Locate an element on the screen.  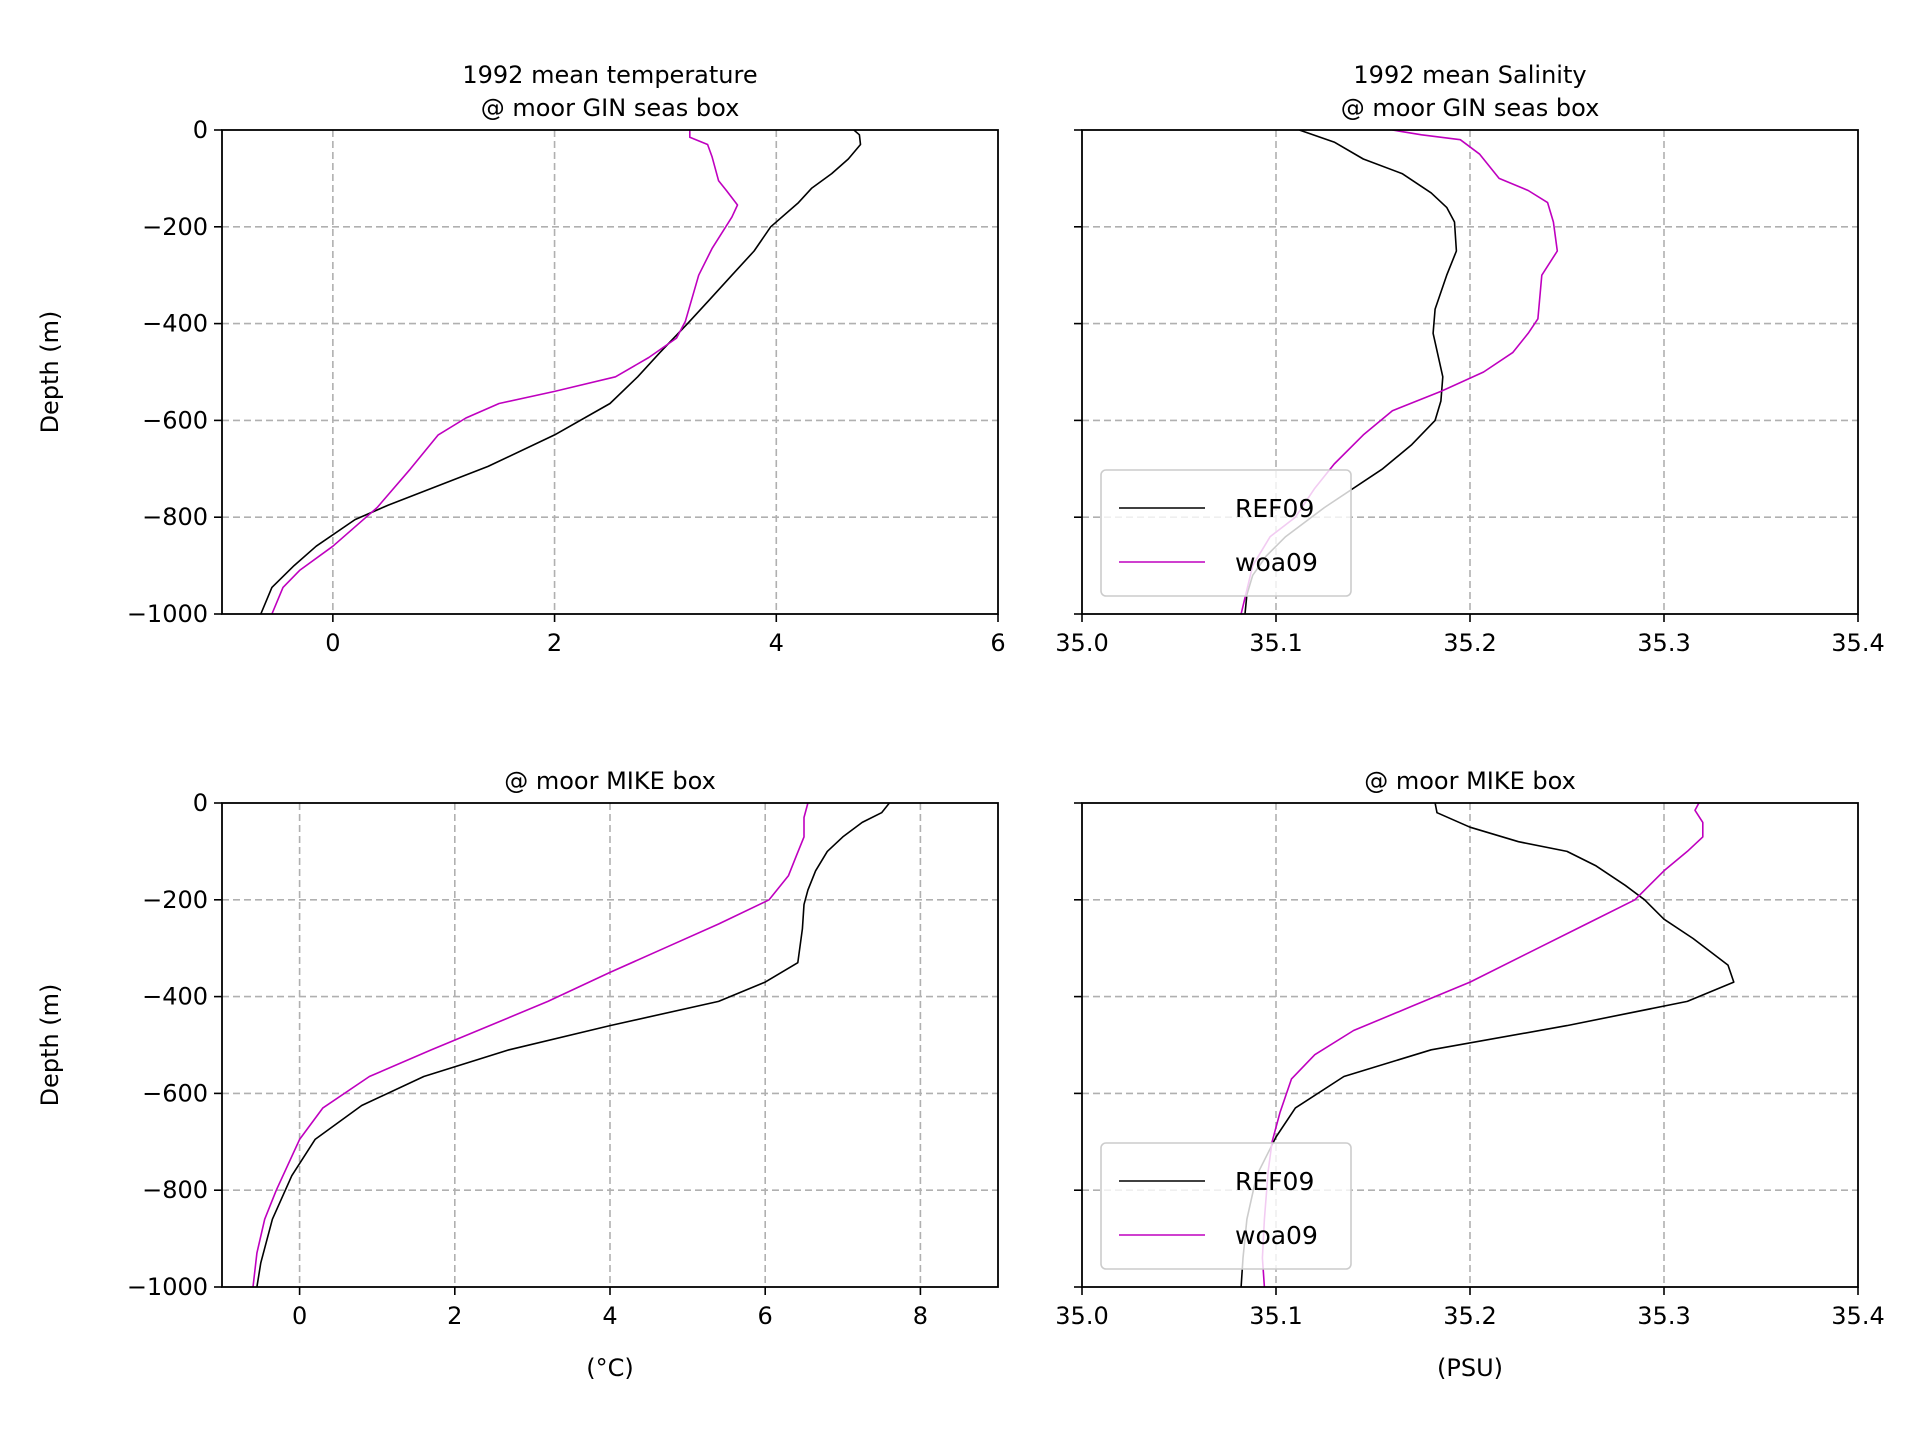
x-axis-label: (°C) is located at coordinates (609, 1368).